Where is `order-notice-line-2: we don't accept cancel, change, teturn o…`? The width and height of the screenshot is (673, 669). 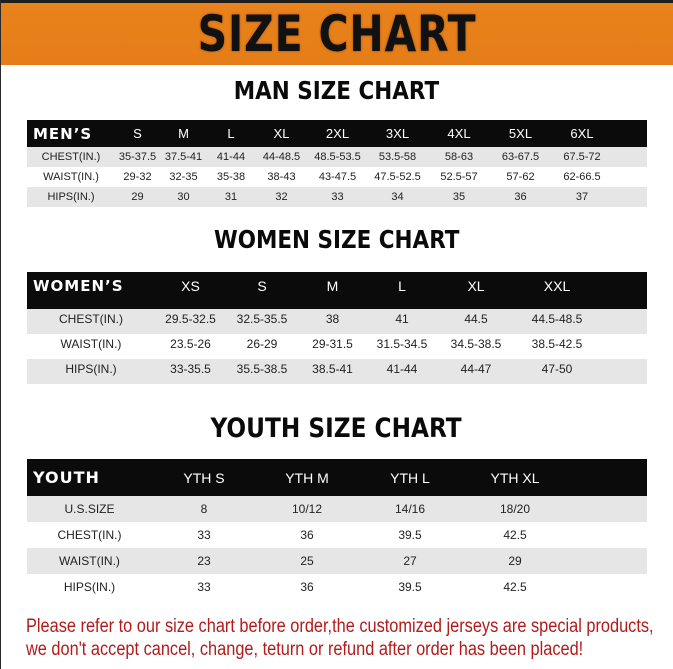 order-notice-line-2: we don't accept cancel, change, teturn o… is located at coordinates (305, 649).